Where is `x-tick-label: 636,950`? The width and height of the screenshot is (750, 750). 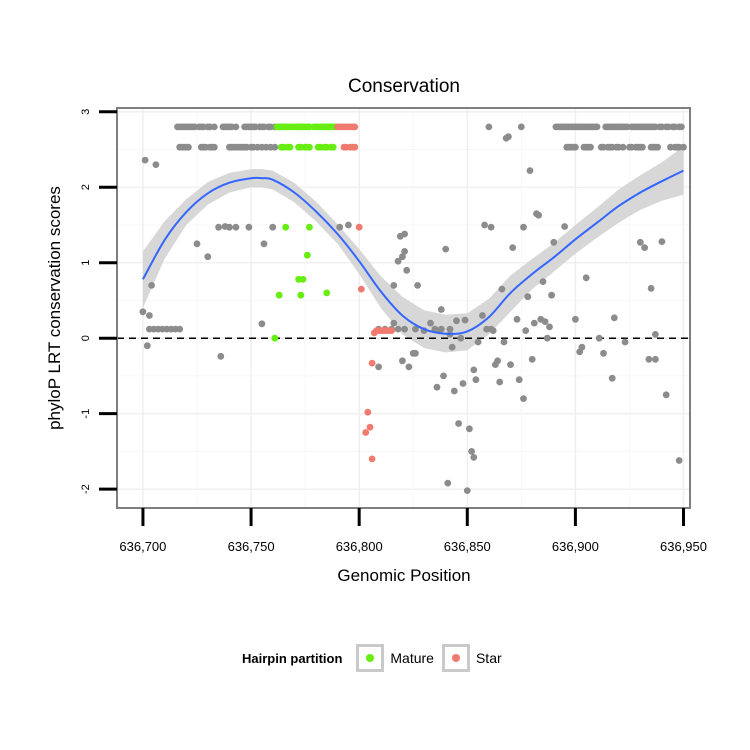
x-tick-label: 636,950 is located at coordinates (683, 546).